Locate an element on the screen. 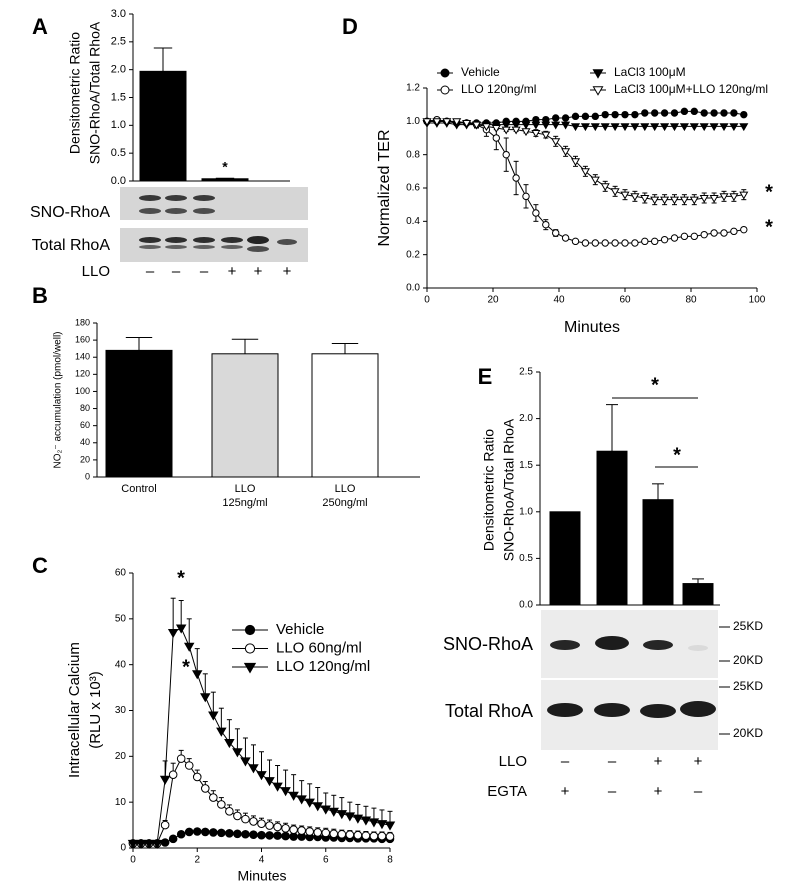 The height and width of the screenshot is (888, 800). y-axis-label: SNO-RhoA/Total RhoA is located at coordinates (509, 489).